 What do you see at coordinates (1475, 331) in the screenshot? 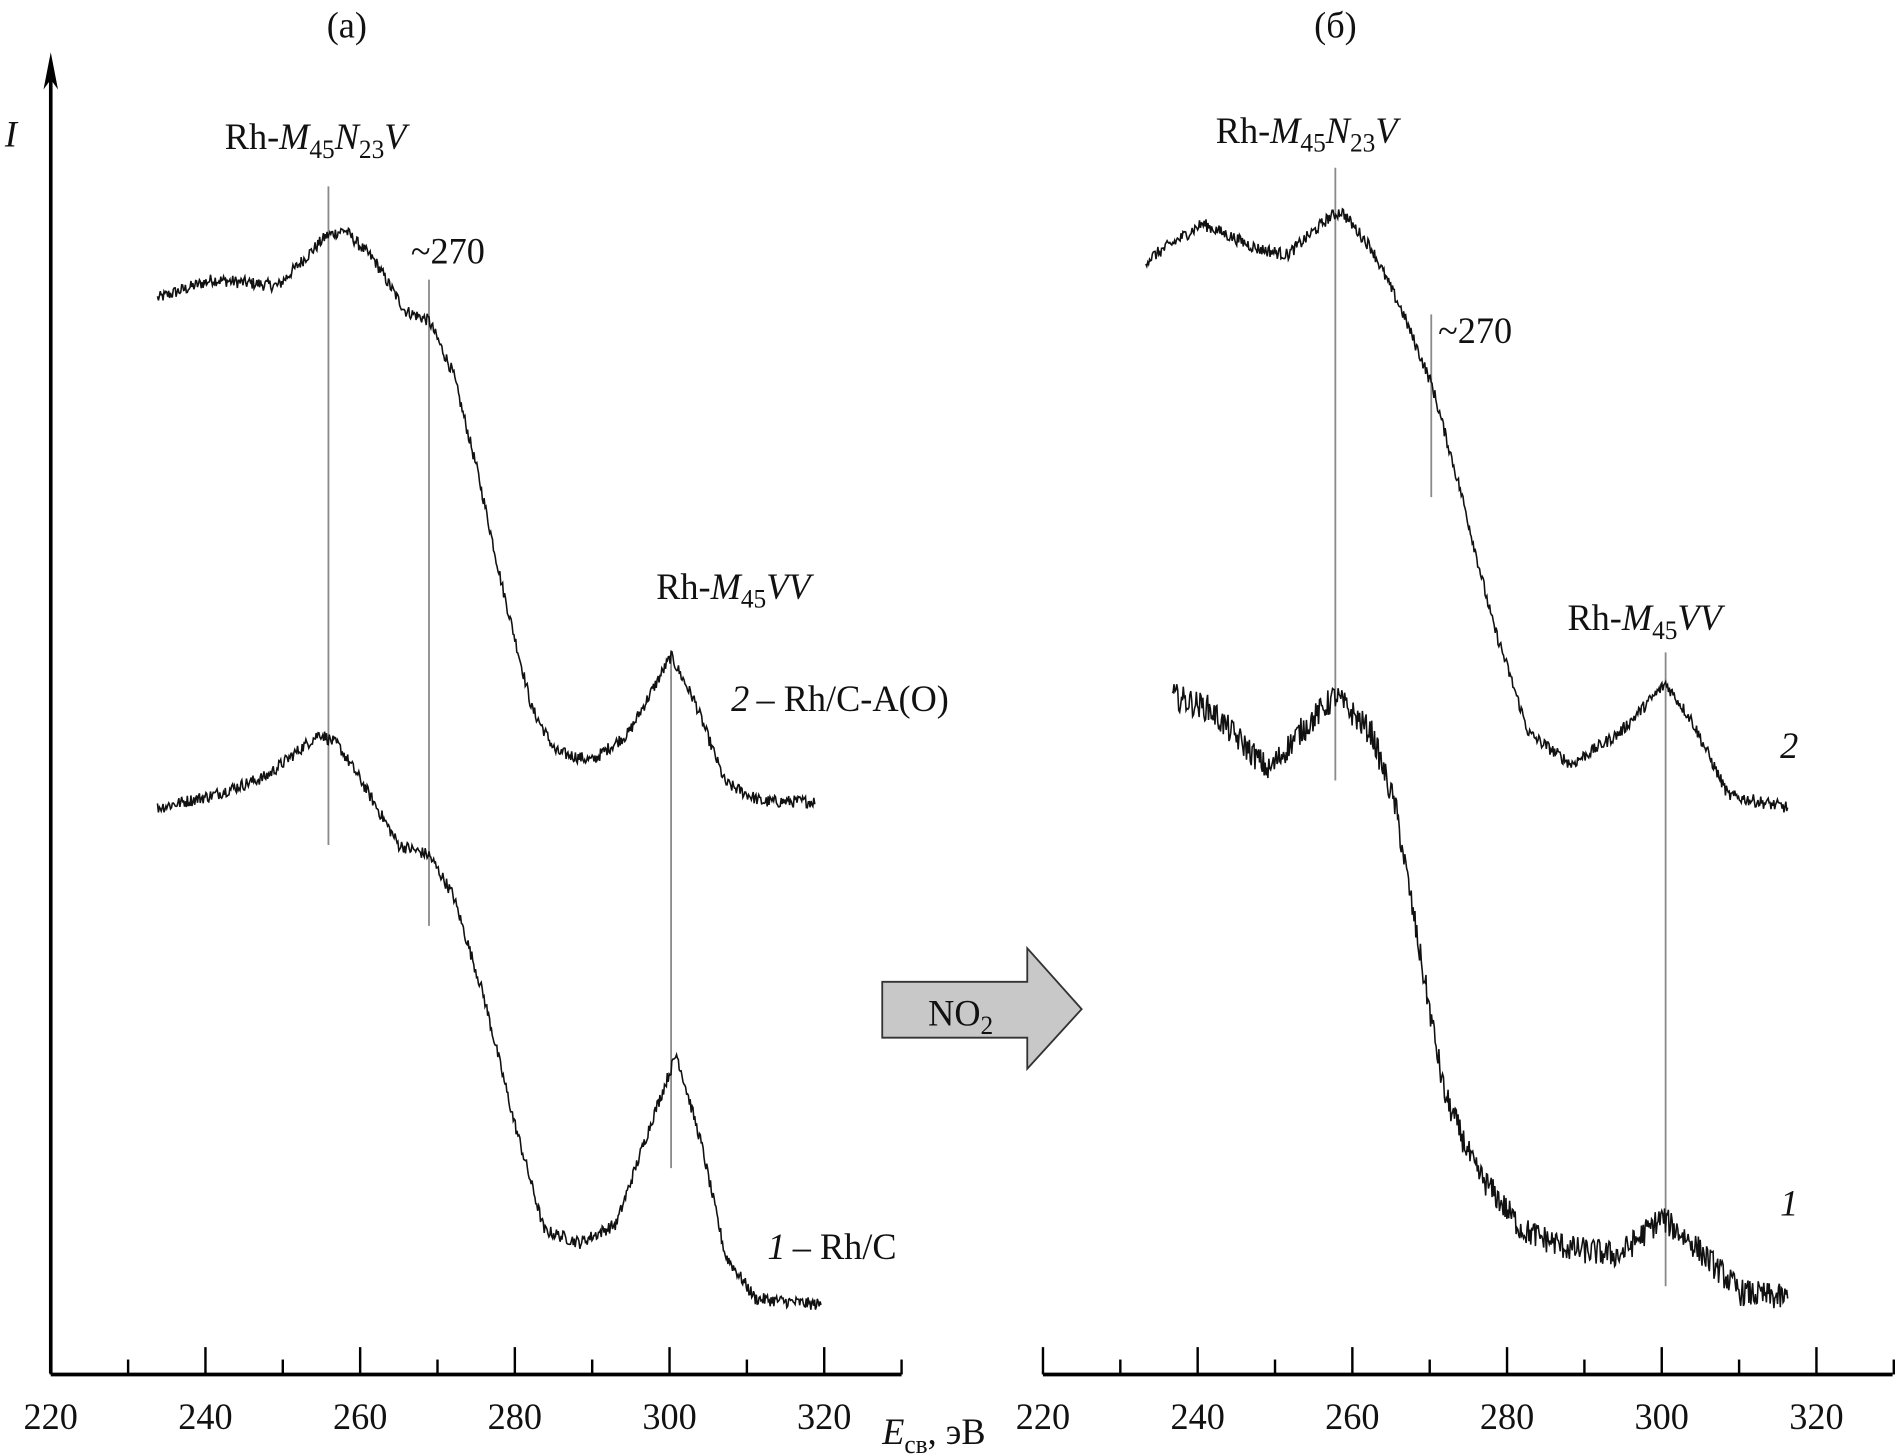
I see `shoulder-label-b: ~270` at bounding box center [1475, 331].